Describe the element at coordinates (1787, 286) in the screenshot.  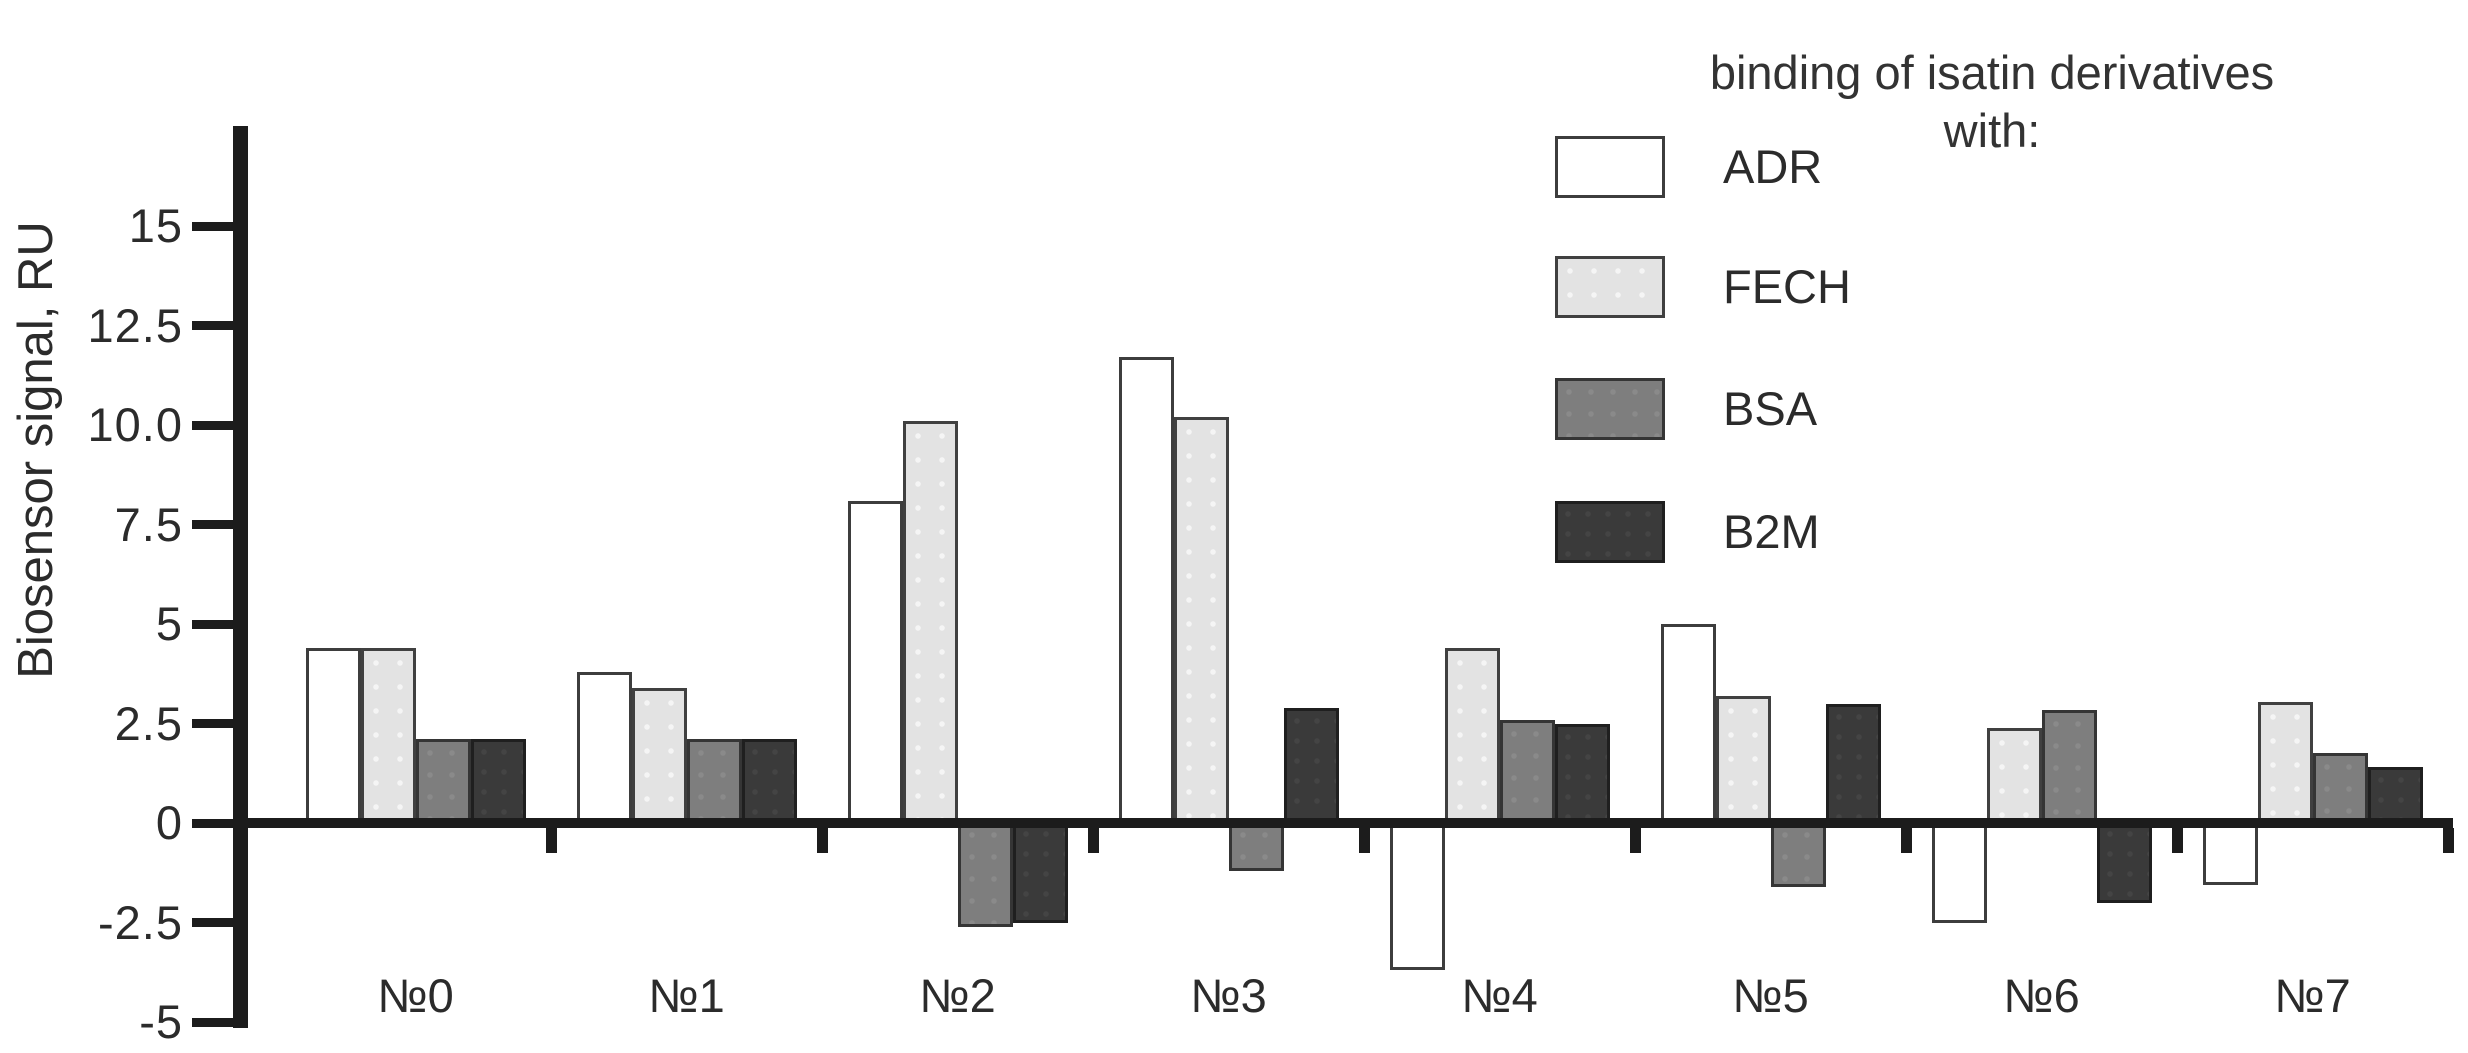
I see `legend-label-FECH: FECH` at that location.